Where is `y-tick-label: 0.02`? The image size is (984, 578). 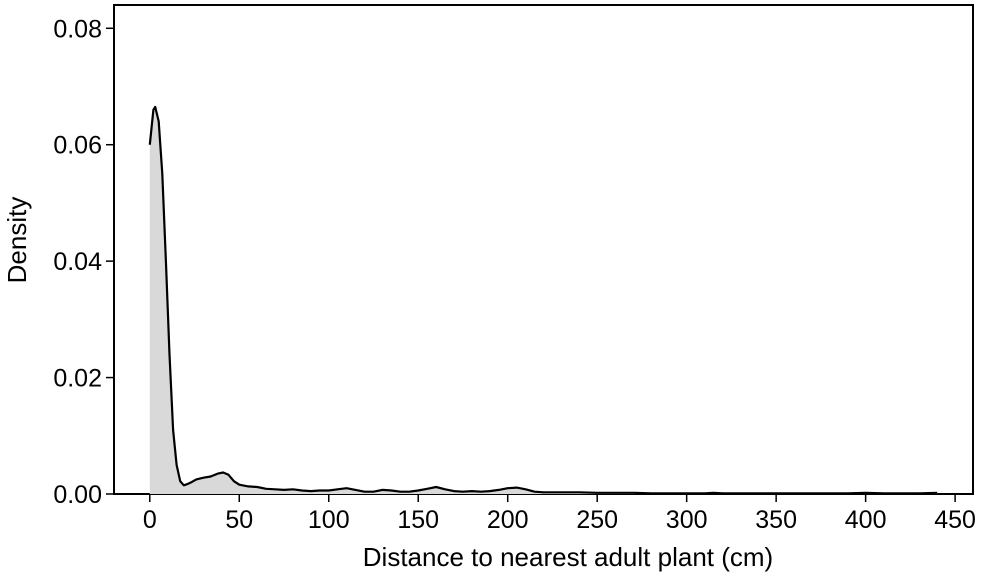 y-tick-label: 0.02 is located at coordinates (77, 379).